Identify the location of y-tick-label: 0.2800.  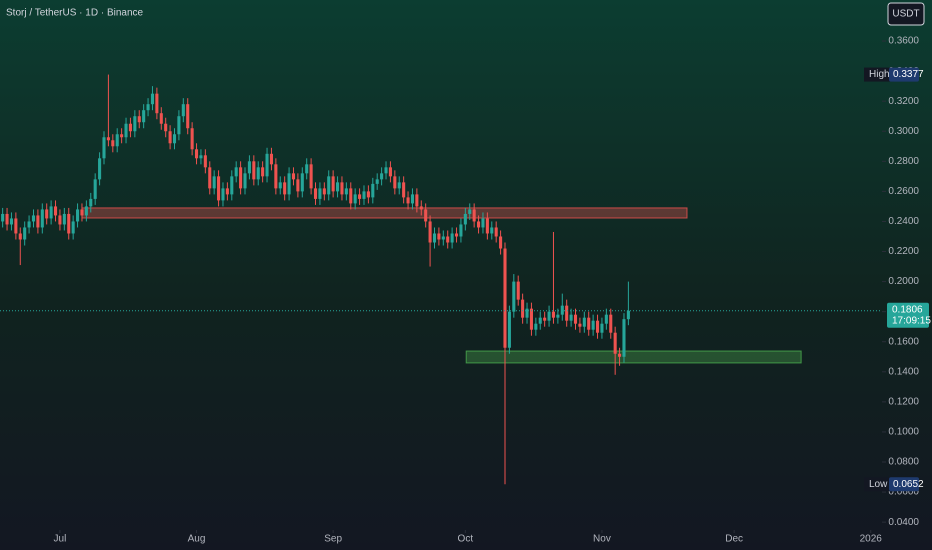
(903, 161).